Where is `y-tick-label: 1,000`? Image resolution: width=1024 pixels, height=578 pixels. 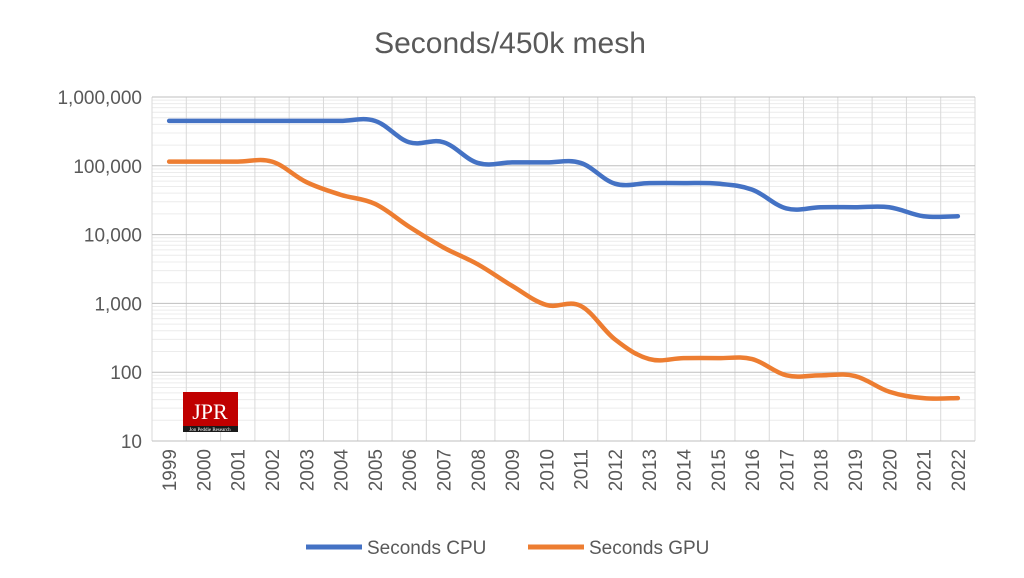
y-tick-label: 1,000 is located at coordinates (118, 304).